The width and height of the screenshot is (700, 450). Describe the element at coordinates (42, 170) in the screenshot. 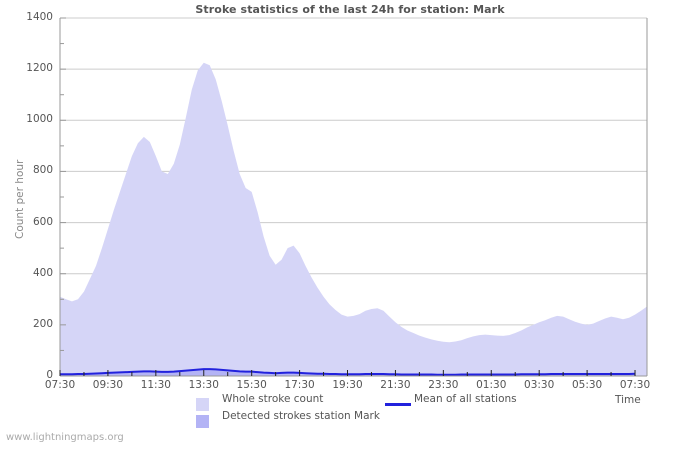

I see `y-tick-label: 800` at that location.